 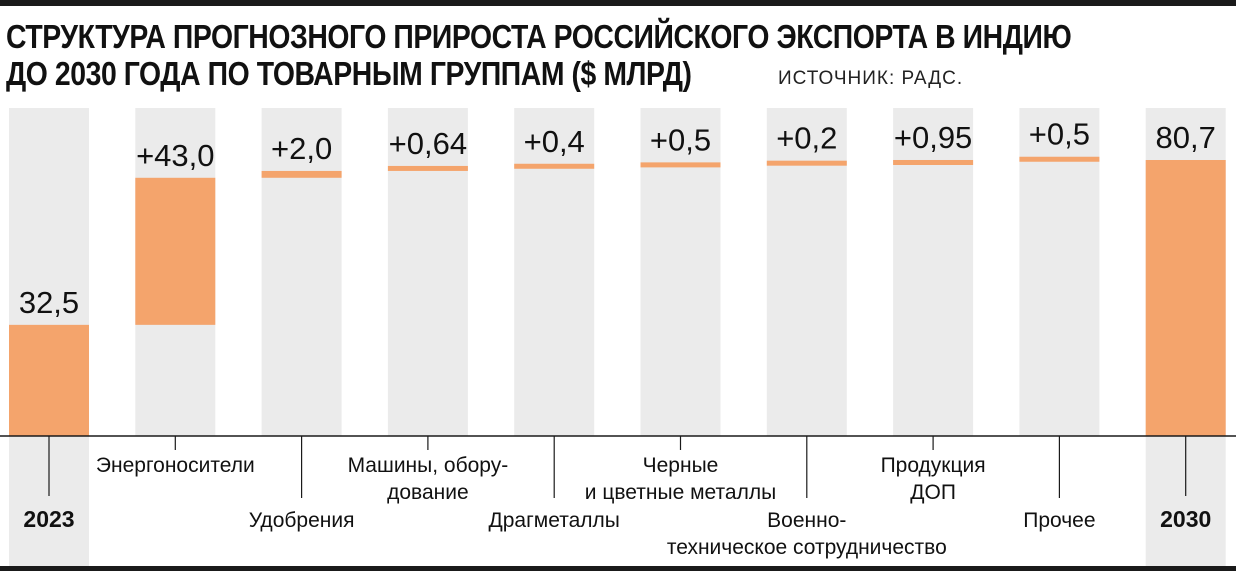 What do you see at coordinates (933, 137) in the screenshot?
I see `data-label-7: +0,95` at bounding box center [933, 137].